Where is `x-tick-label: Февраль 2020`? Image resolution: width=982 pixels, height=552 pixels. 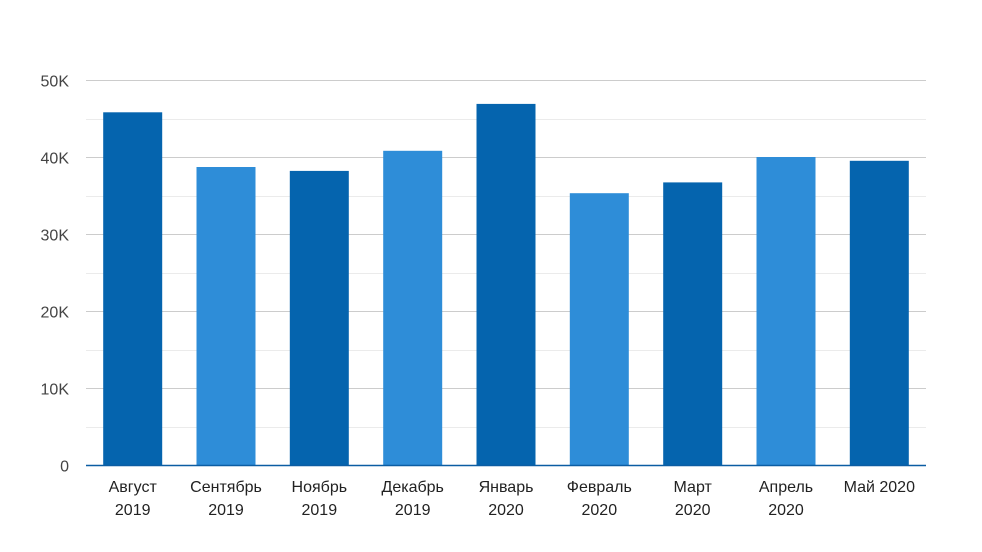 x-tick-label: Февраль 2020 is located at coordinates (599, 499).